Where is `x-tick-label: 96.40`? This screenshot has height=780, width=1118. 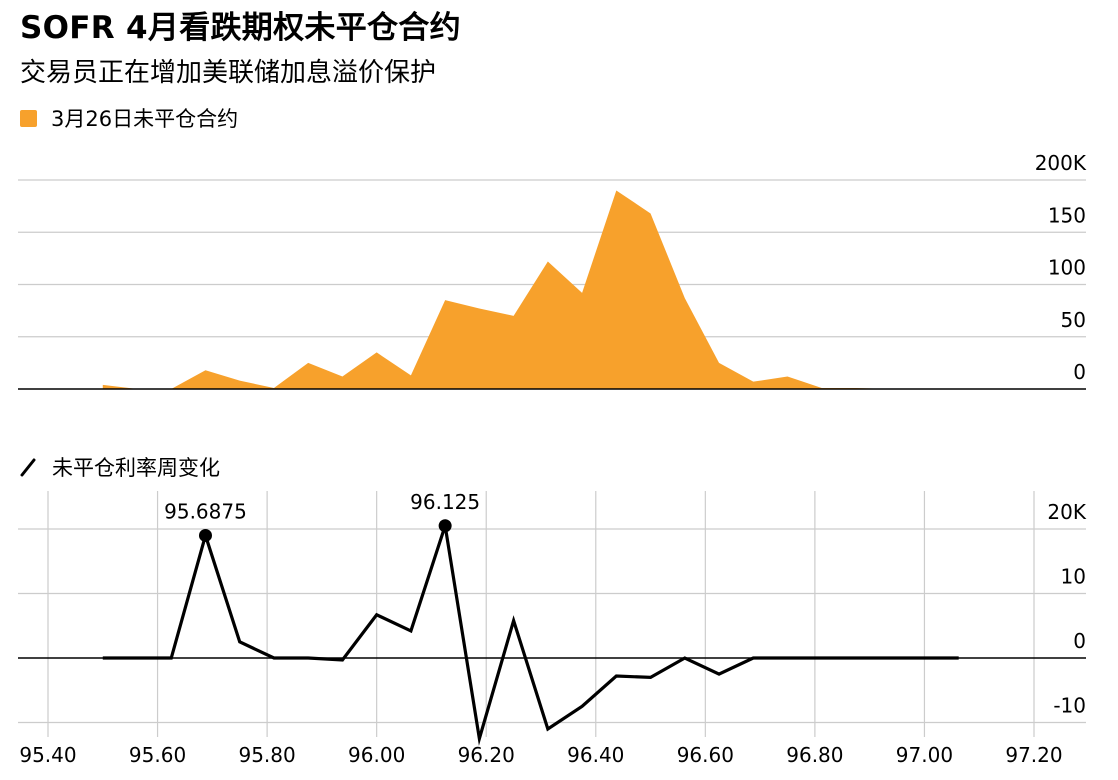 x-tick-label: 96.40 is located at coordinates (595, 755).